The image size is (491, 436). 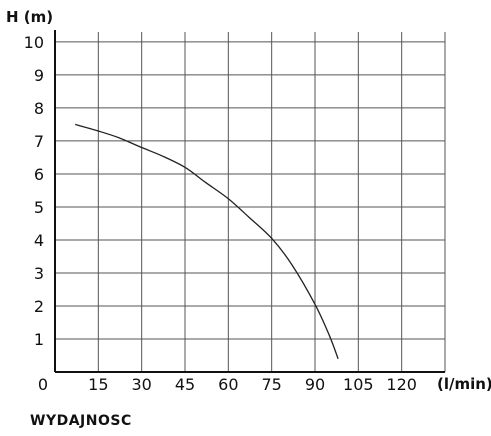 What do you see at coordinates (39, 339) in the screenshot?
I see `y-tick-label: 1` at bounding box center [39, 339].